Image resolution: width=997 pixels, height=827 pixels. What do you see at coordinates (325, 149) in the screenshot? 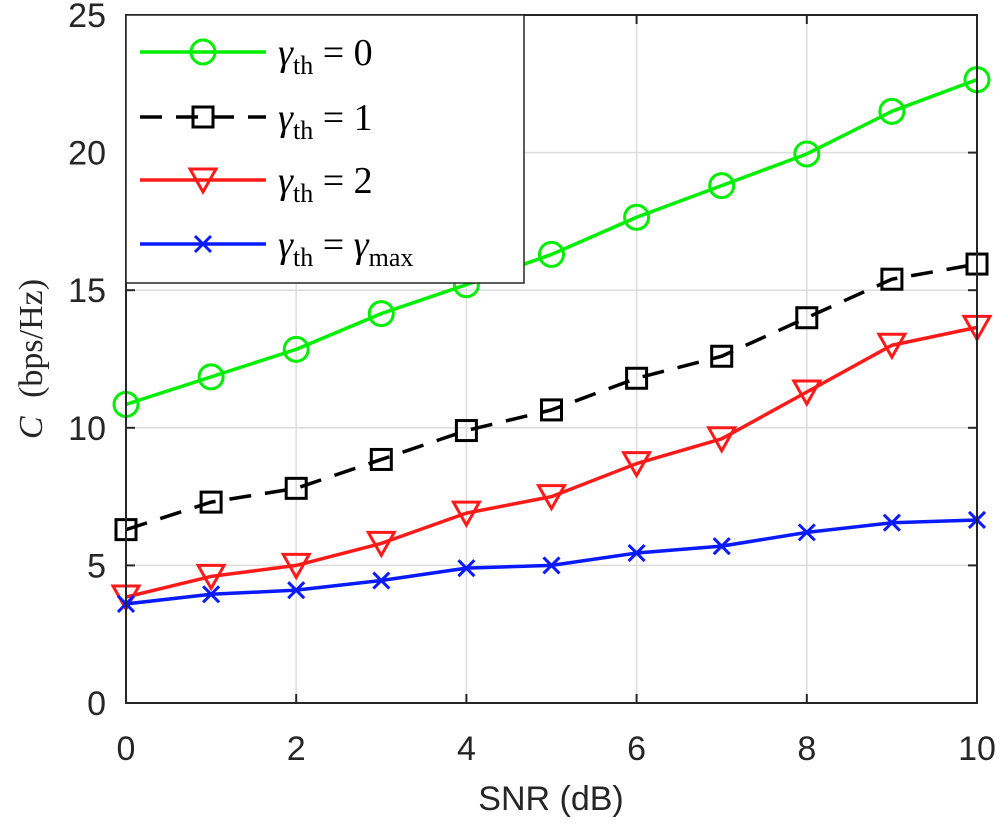
I see `legend: γth = 0 γth = 1 γth = 2 γth = γmax` at bounding box center [325, 149].